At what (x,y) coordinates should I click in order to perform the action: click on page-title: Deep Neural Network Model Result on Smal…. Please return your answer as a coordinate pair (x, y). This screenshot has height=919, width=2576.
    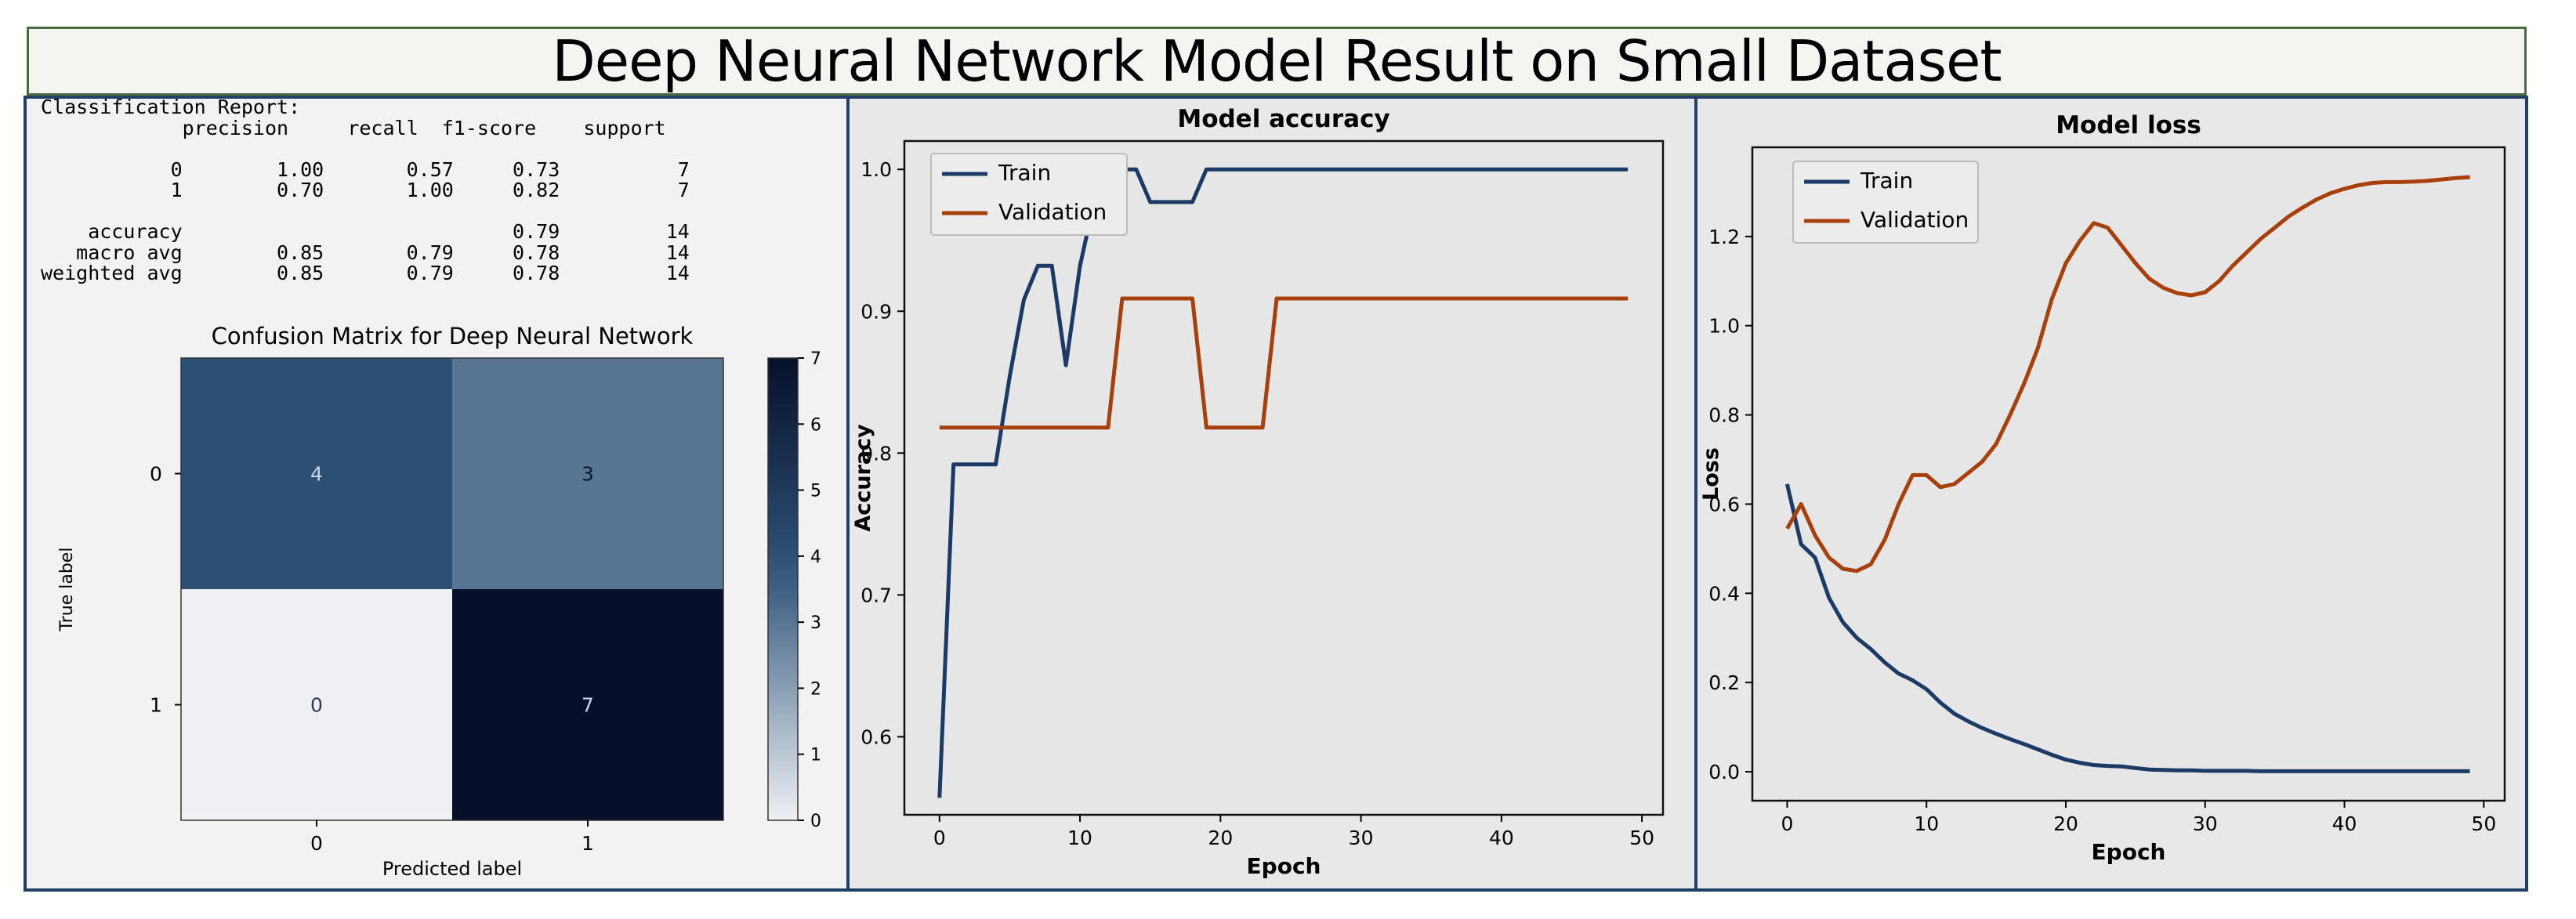
    Looking at the image, I should click on (1277, 61).